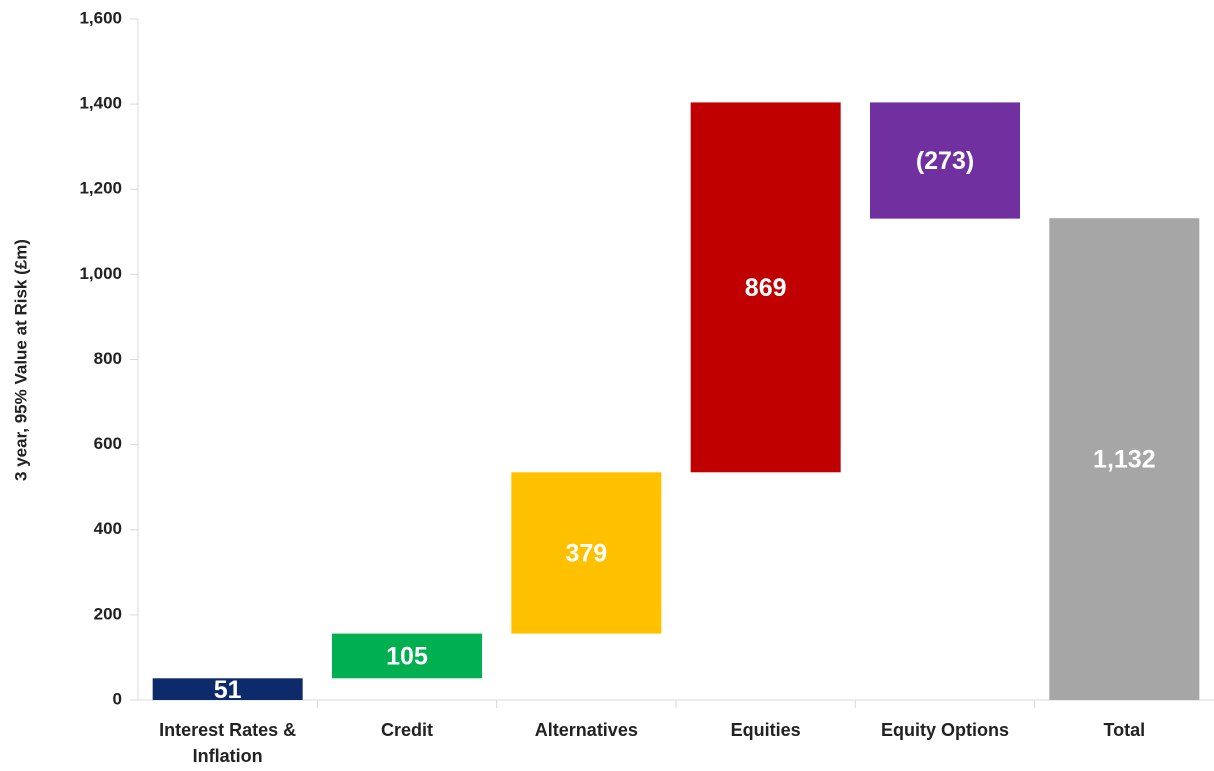 The width and height of the screenshot is (1214, 771). What do you see at coordinates (586, 730) in the screenshot?
I see `x-tick-label: Alternatives` at bounding box center [586, 730].